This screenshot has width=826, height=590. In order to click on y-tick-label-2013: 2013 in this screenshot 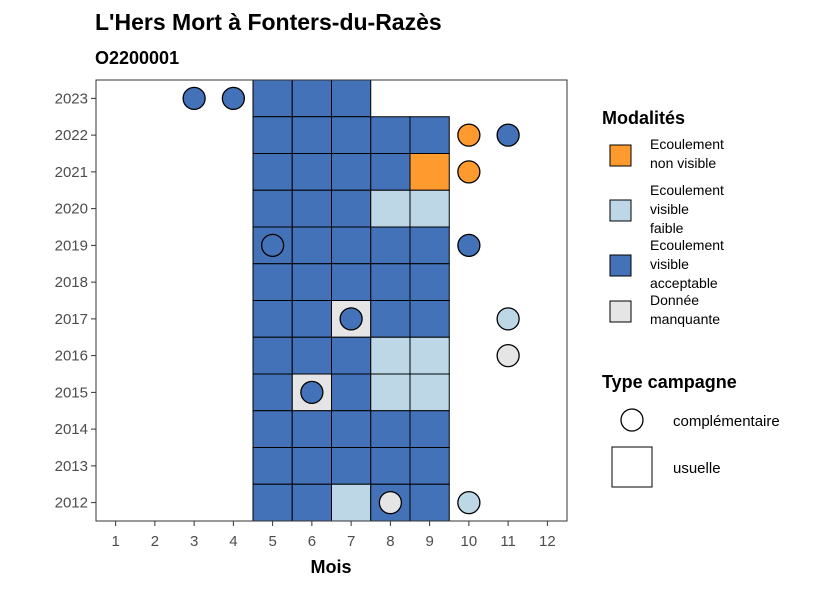, I will do `click(71, 466)`.